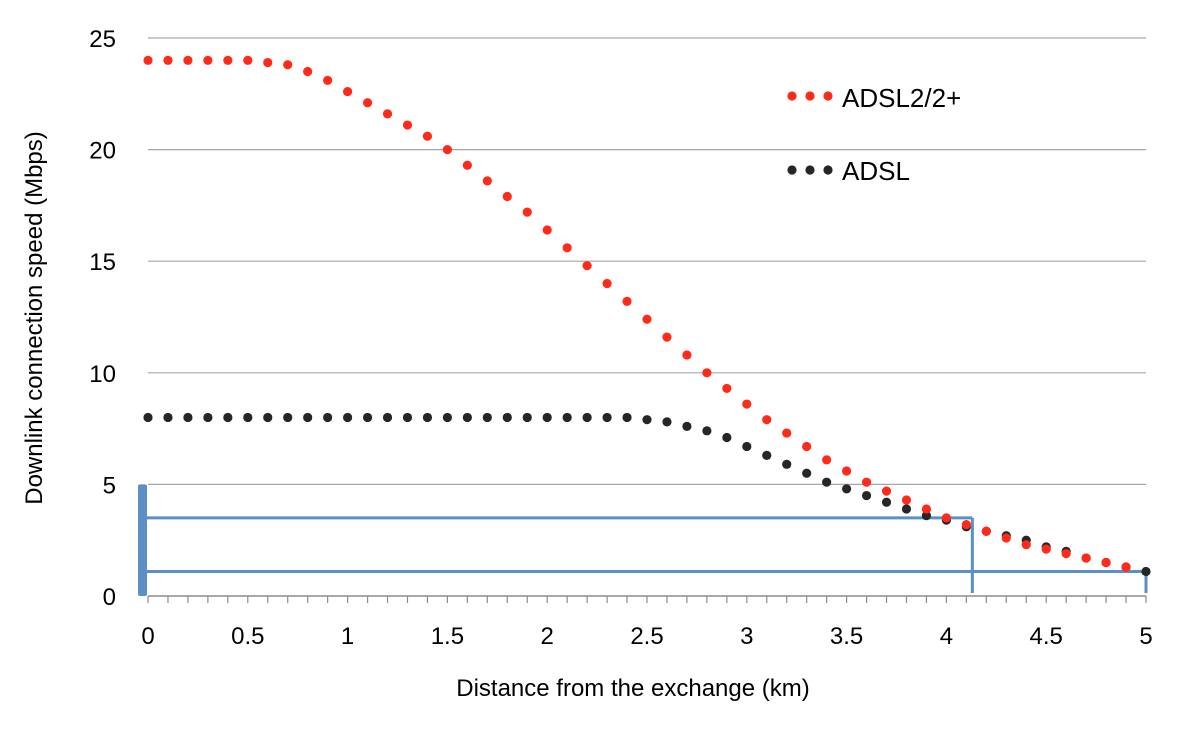 This screenshot has height=729, width=1192. Describe the element at coordinates (447, 636) in the screenshot. I see `x-tick-label: 1.5` at that location.